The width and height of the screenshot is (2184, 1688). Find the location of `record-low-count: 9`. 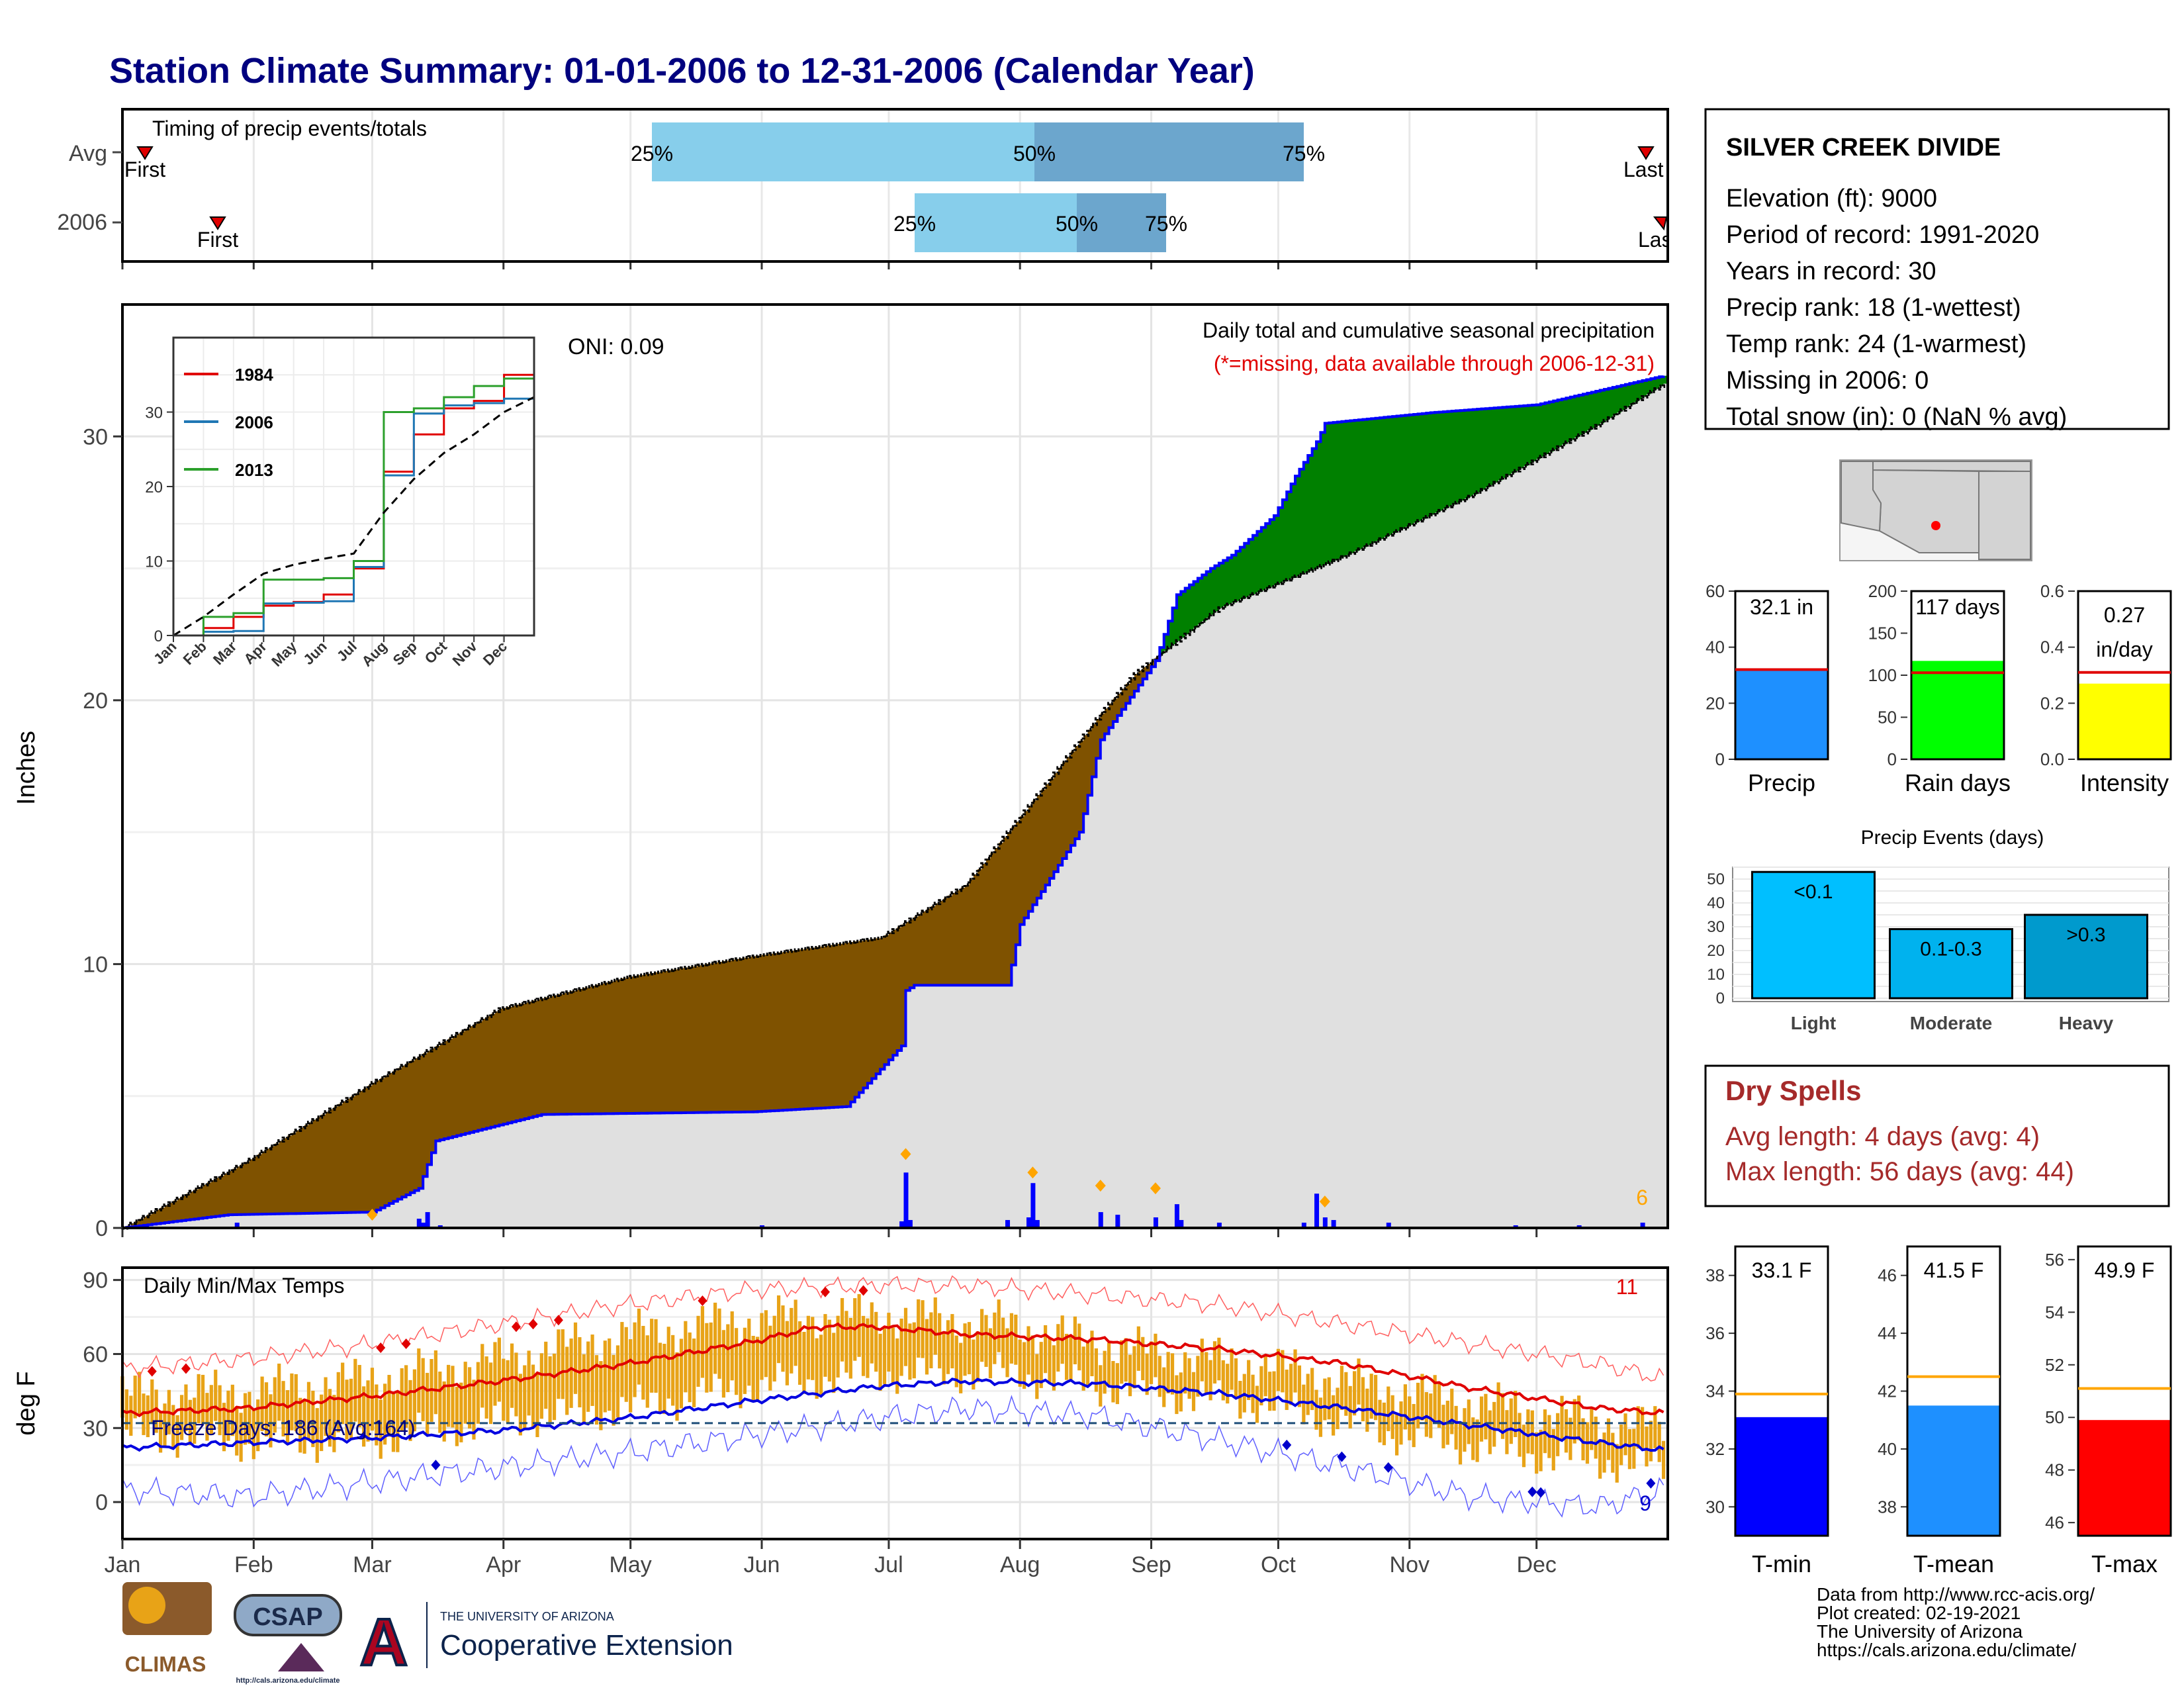

record-low-count: 9 is located at coordinates (1645, 1503).